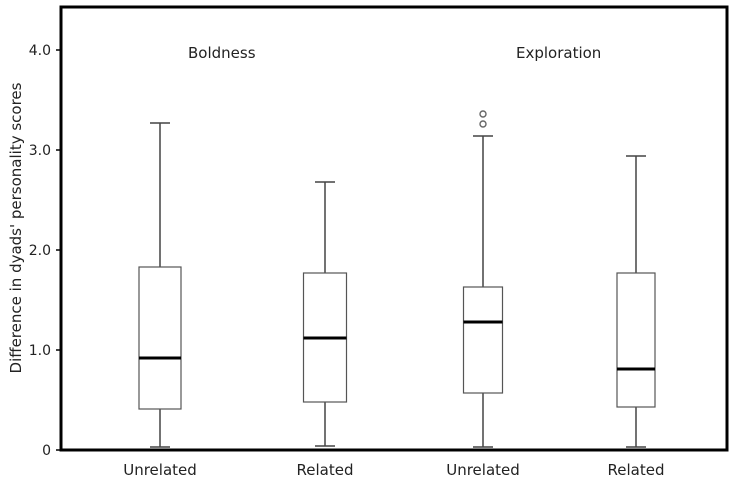 The width and height of the screenshot is (734, 483). What do you see at coordinates (483, 279) in the screenshot?
I see `box-exploration-unrelated` at bounding box center [483, 279].